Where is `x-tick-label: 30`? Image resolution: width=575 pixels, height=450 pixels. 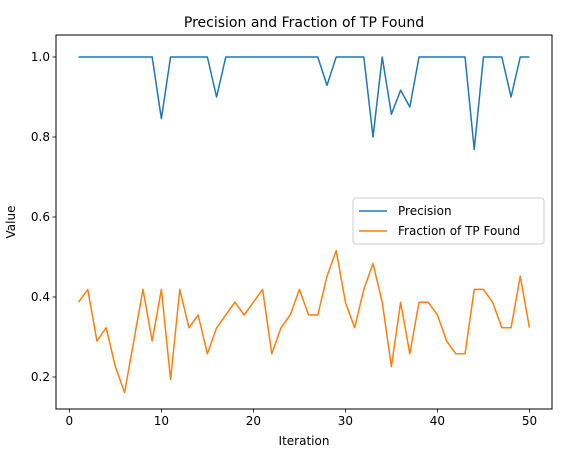
x-tick-label: 30 is located at coordinates (345, 421).